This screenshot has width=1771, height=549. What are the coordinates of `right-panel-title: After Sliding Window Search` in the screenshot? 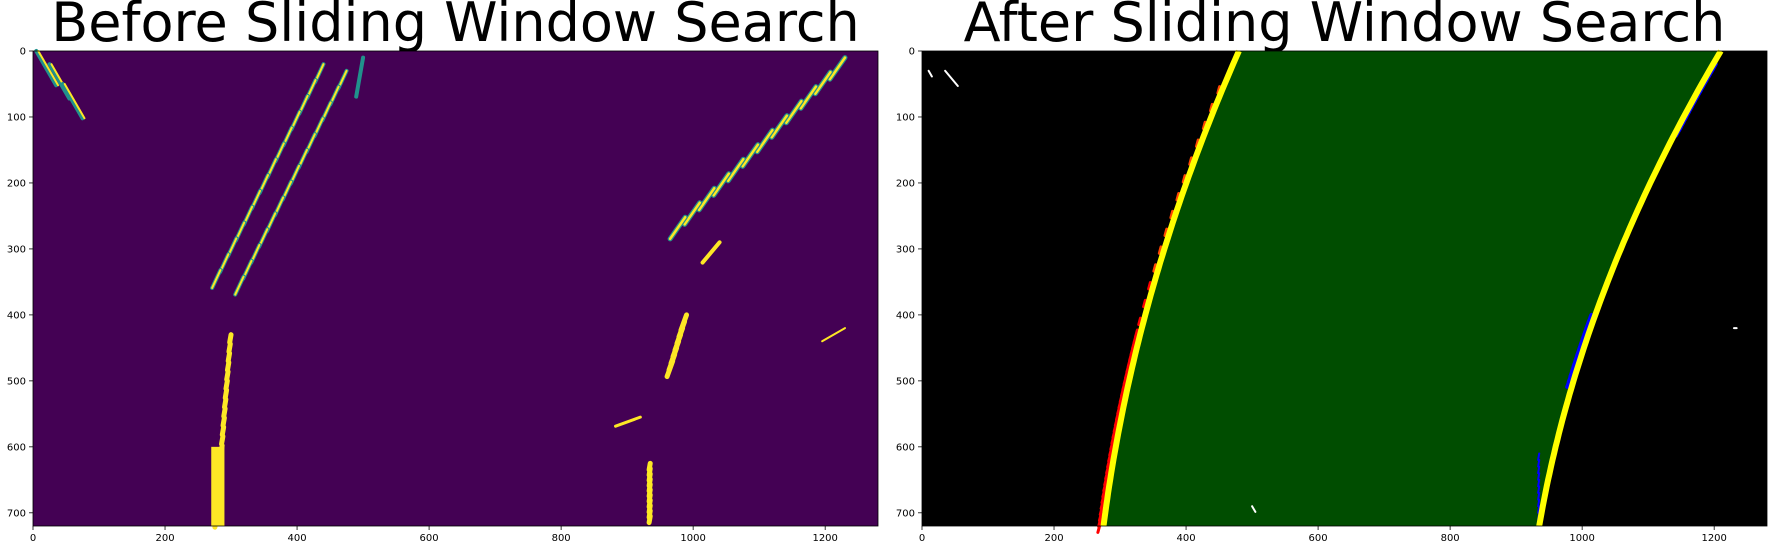 It's located at (1344, 27).